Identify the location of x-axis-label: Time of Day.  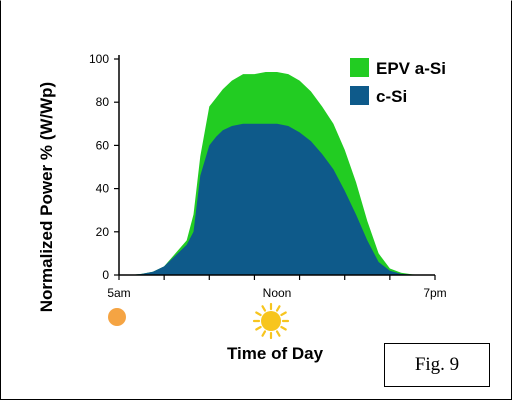
(275, 353).